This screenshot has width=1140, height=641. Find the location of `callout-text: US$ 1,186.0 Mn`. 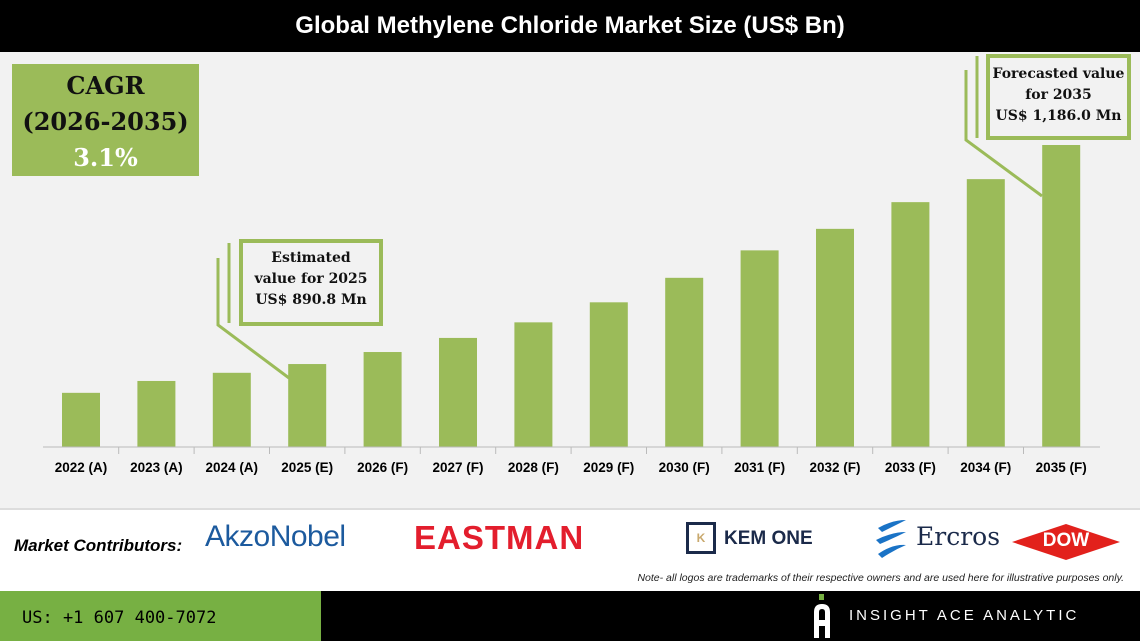

callout-text: US$ 1,186.0 Mn is located at coordinates (1058, 116).